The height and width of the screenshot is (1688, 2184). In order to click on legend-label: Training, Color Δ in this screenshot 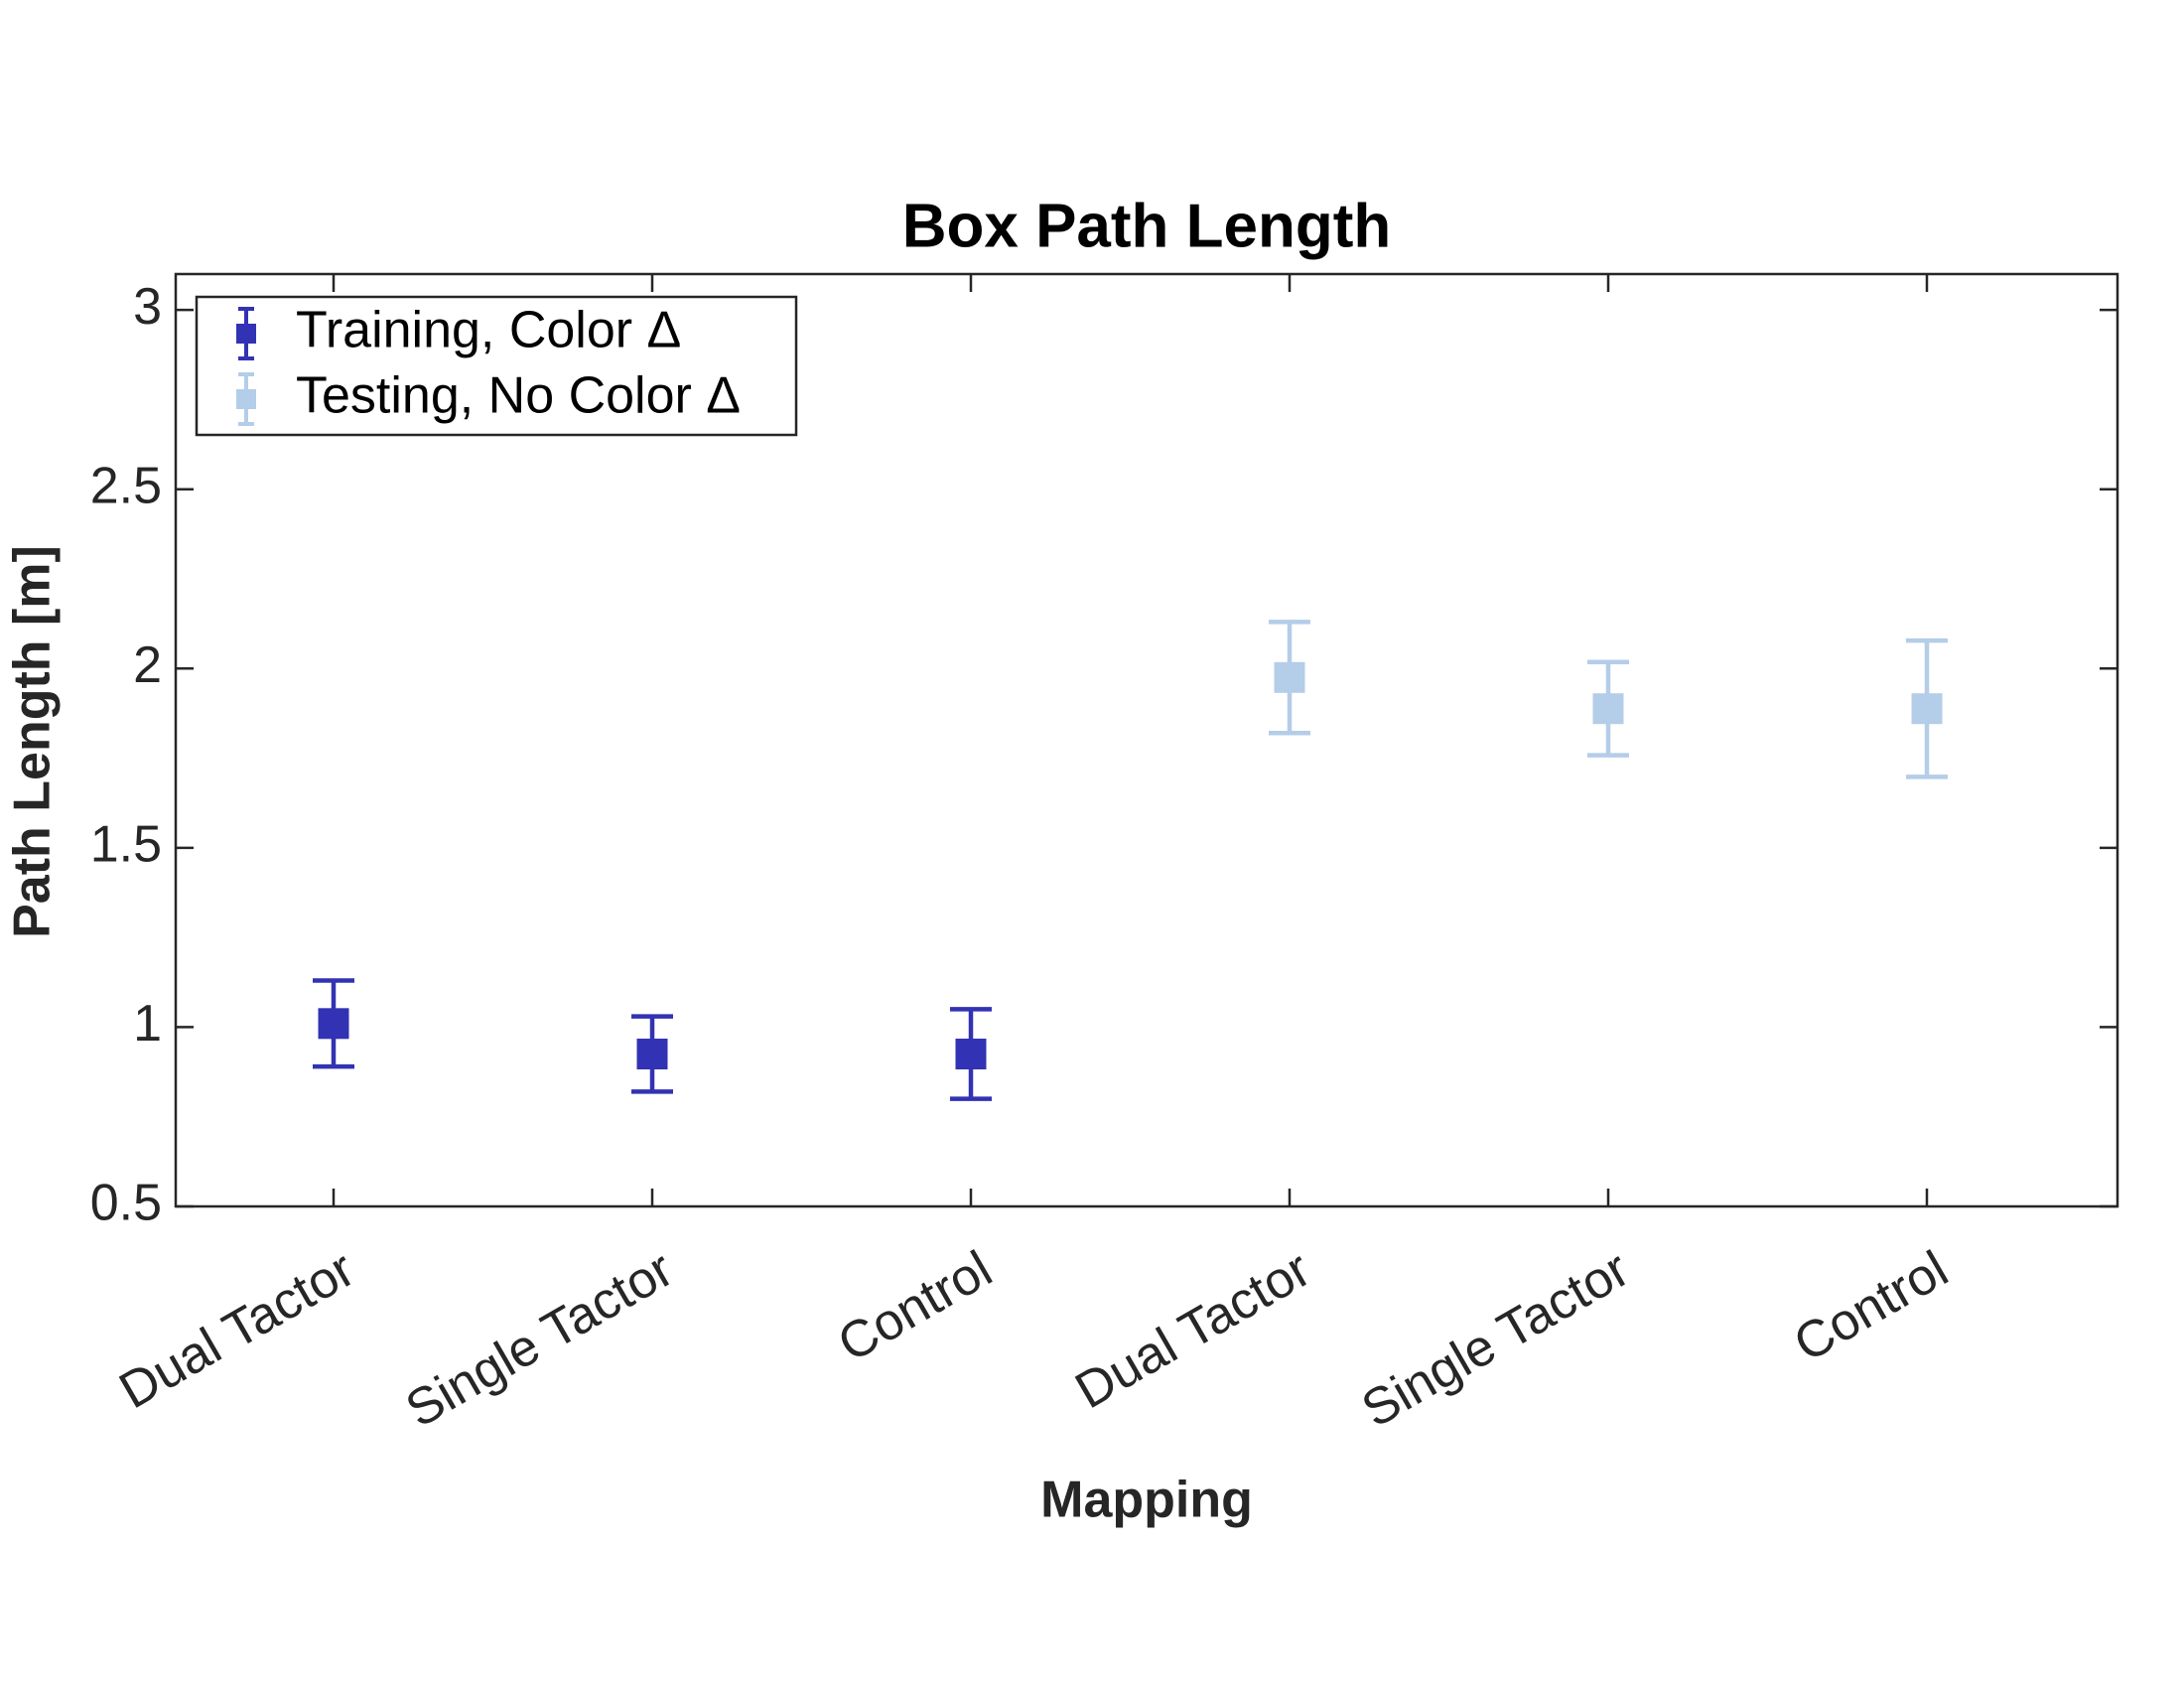, I will do `click(488, 330)`.